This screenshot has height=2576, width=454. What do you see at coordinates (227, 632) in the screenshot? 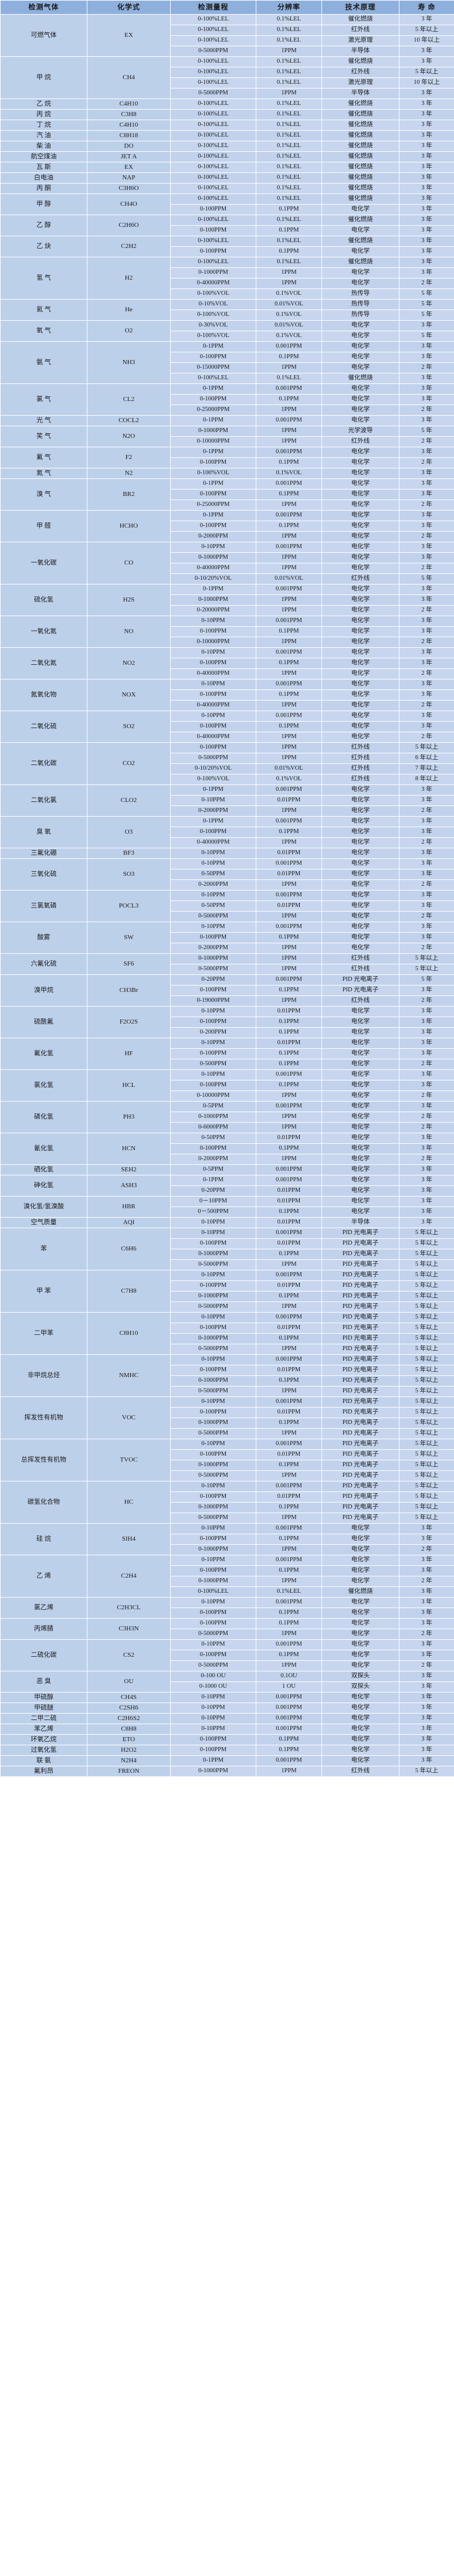
I see `table-row: 一氧化氮 NO 0-10PPM 0.001PPM 电化学 3 年` at bounding box center [227, 632].